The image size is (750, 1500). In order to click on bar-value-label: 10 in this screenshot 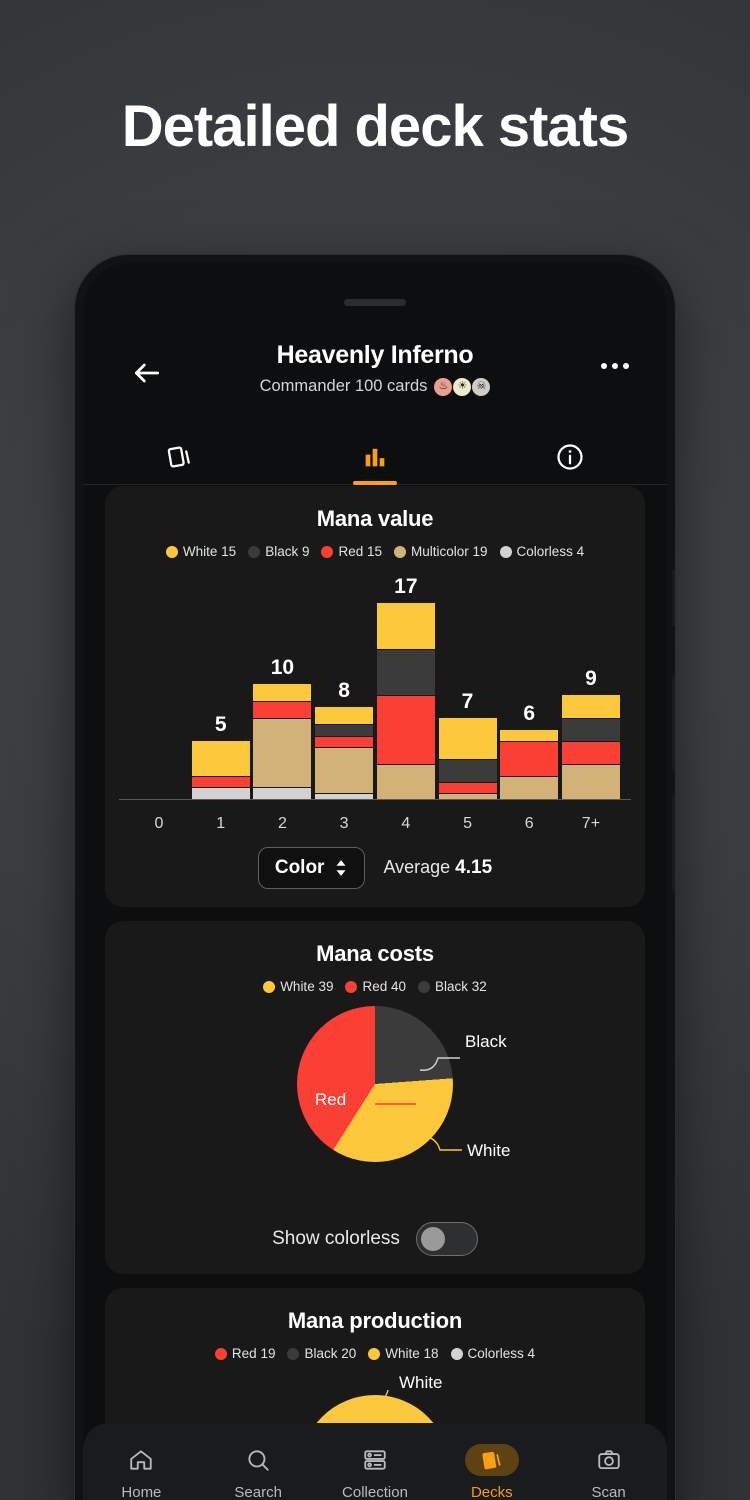, I will do `click(282, 667)`.